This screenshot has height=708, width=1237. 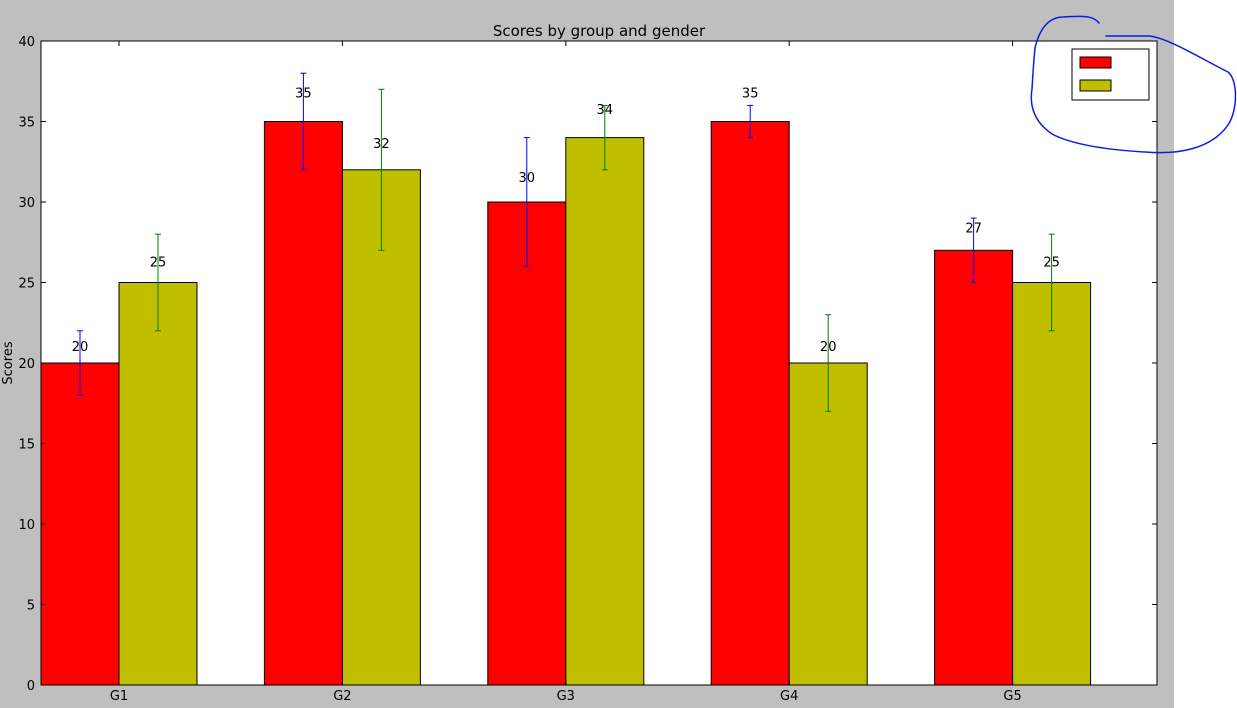 I want to click on annotation-hook-stroke, so click(x=1067, y=32).